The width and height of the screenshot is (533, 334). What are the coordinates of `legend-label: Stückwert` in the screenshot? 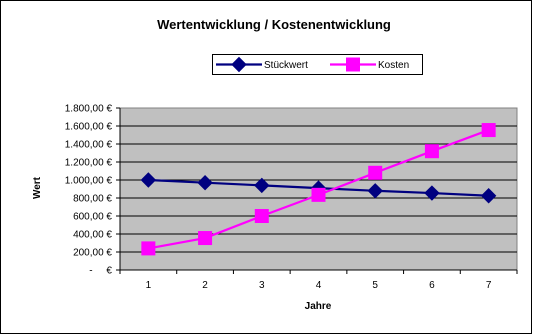 It's located at (286, 65).